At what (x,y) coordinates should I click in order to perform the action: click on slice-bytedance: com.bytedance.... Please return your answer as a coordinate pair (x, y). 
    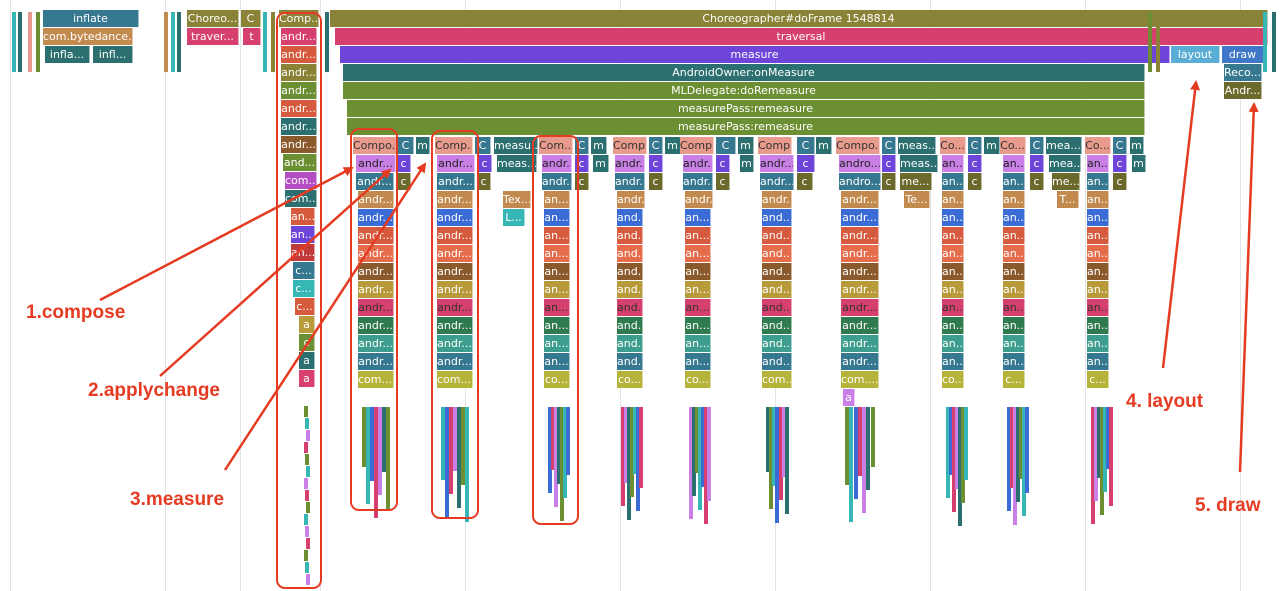
    Looking at the image, I should click on (88, 36).